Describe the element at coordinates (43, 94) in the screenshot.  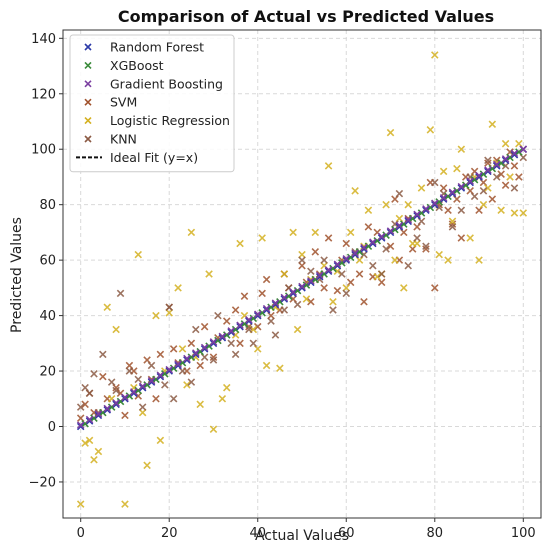
I see `y-tick-label: 120` at that location.